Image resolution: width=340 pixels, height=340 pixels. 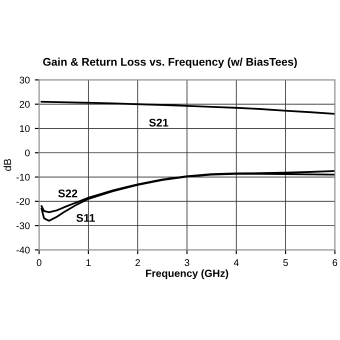 I want to click on y-tick-label: -40, so click(x=23, y=250).